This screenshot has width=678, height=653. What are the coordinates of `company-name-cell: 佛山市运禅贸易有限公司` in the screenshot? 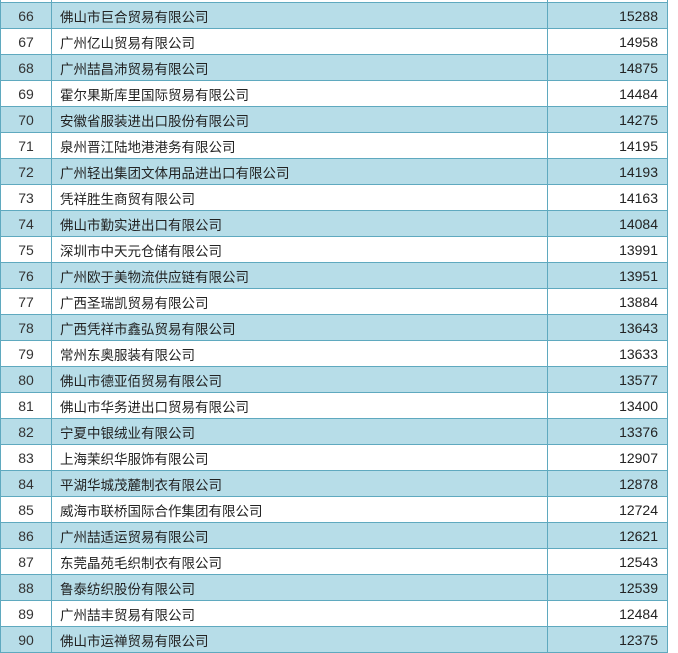 It's located at (299, 639).